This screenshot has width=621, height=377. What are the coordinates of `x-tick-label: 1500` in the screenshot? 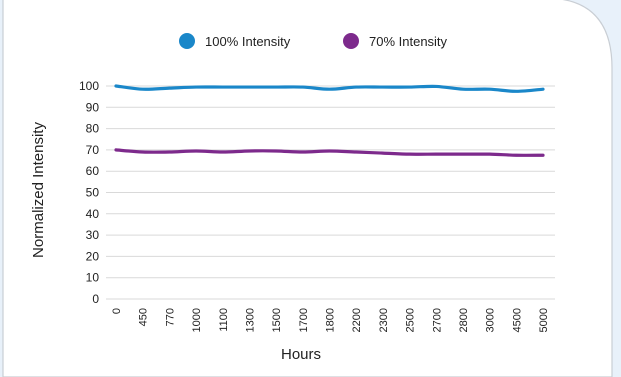 It's located at (277, 320).